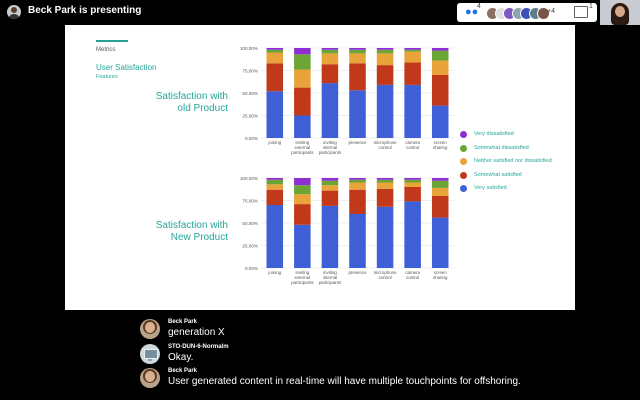  Describe the element at coordinates (14, 12) in the screenshot. I see `presenter-avatar` at that location.